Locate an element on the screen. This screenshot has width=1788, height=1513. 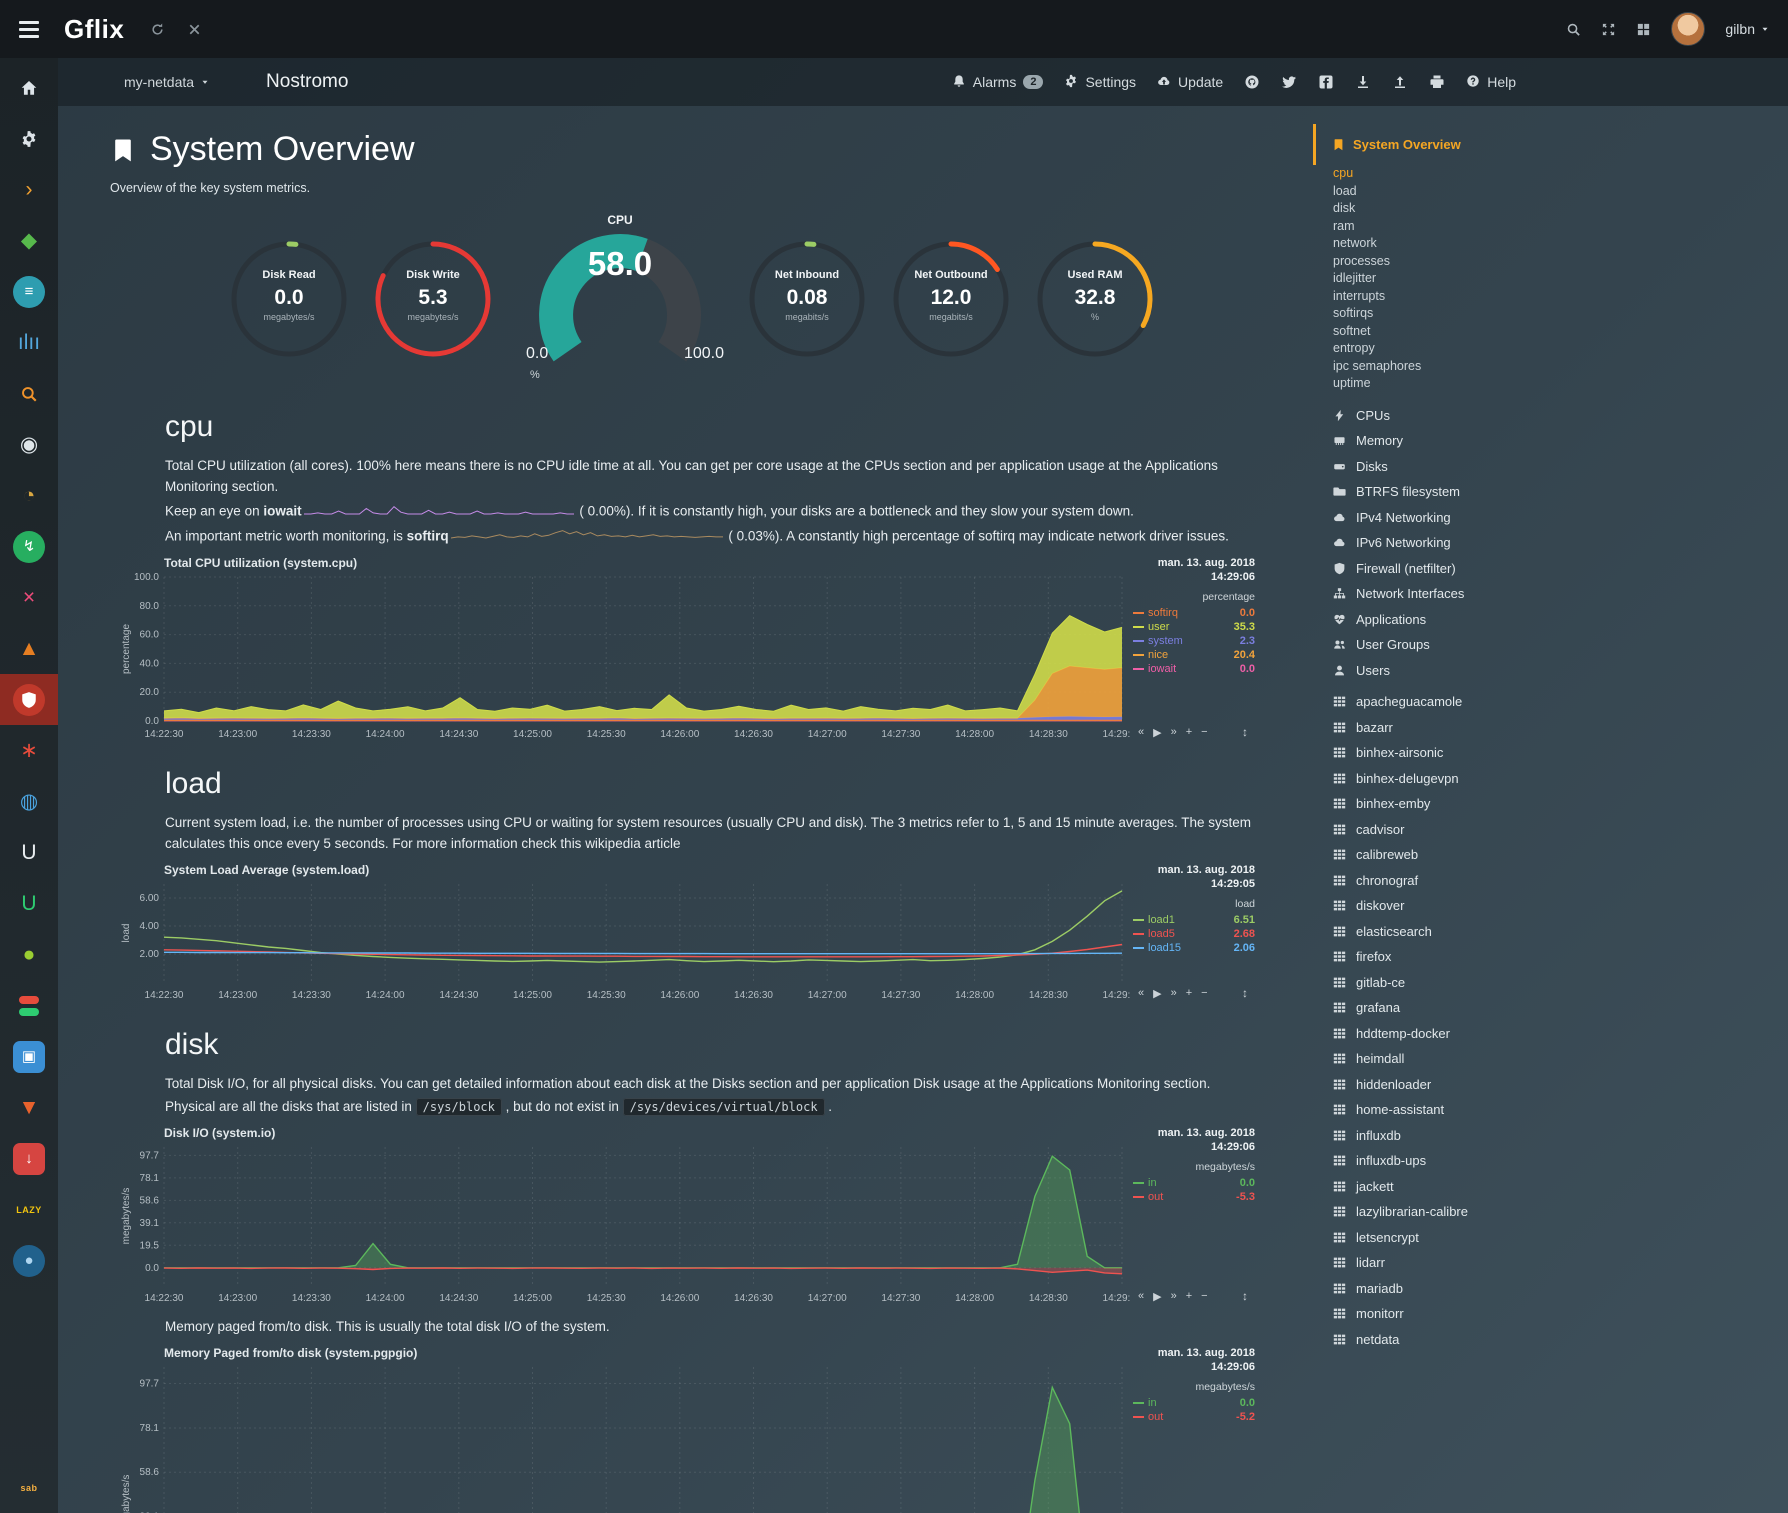
legend-series-iowait: iowait 0.0 is located at coordinates (1194, 669).